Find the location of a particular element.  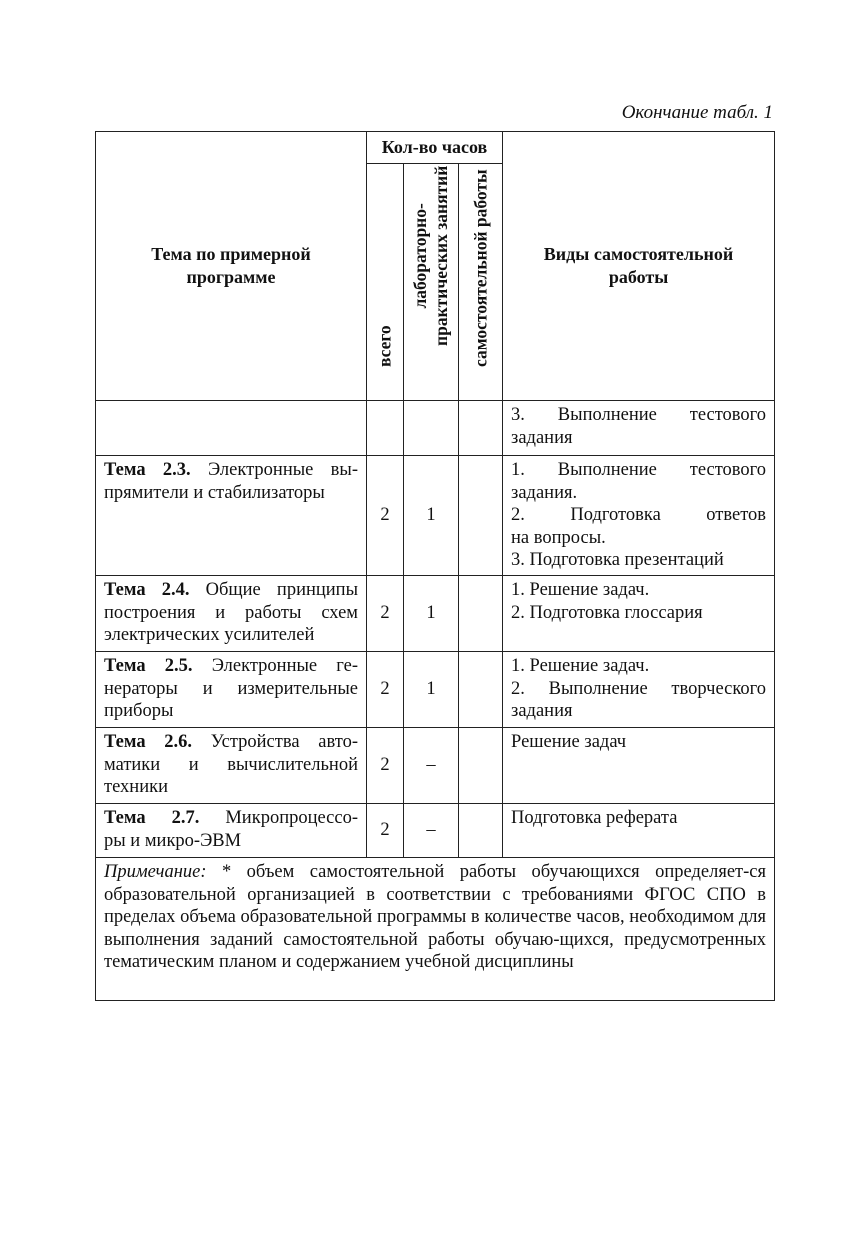

header-lab: лабораторно-практических занятий is located at coordinates (431, 282).